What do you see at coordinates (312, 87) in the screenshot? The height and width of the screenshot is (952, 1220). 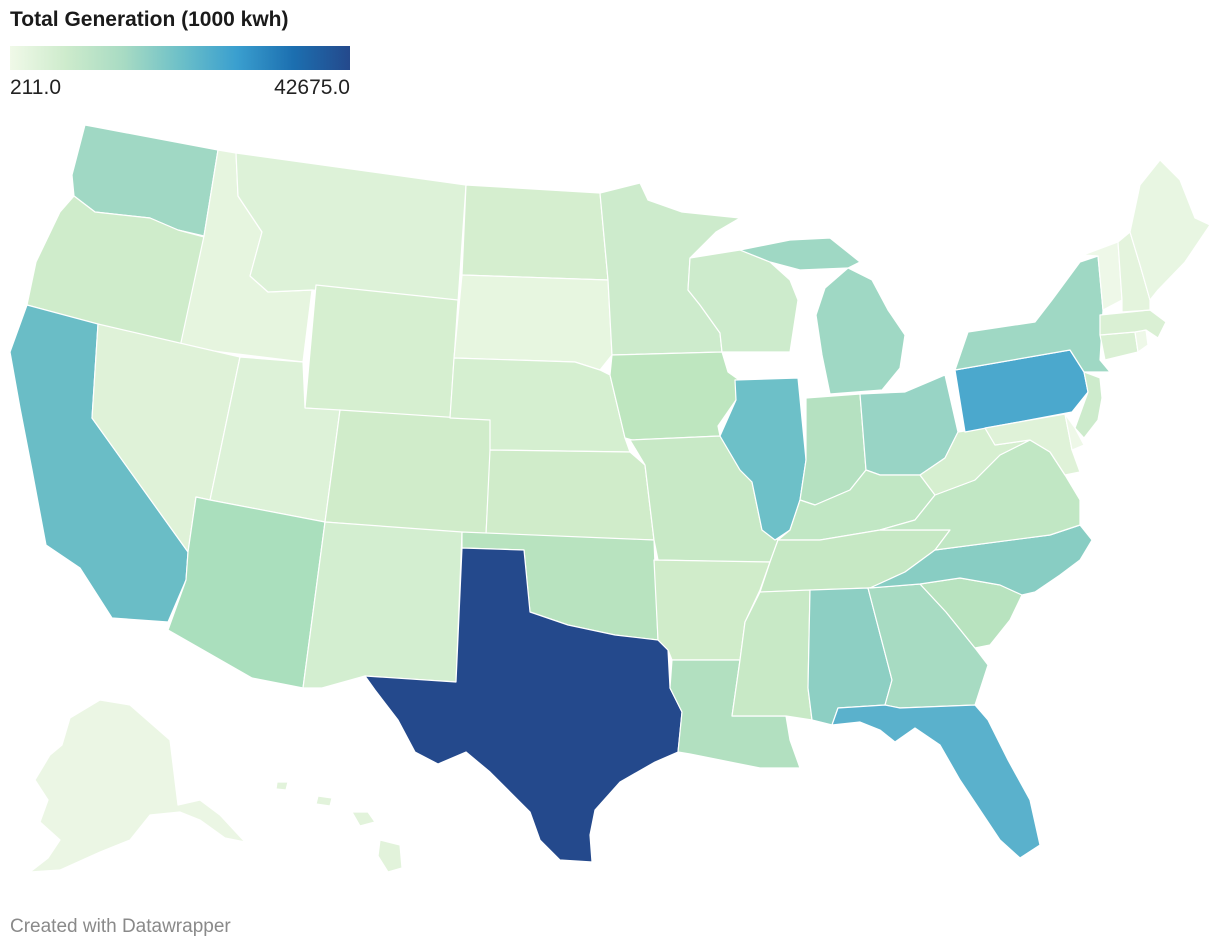 I see `legend-max-label: 42675.0` at bounding box center [312, 87].